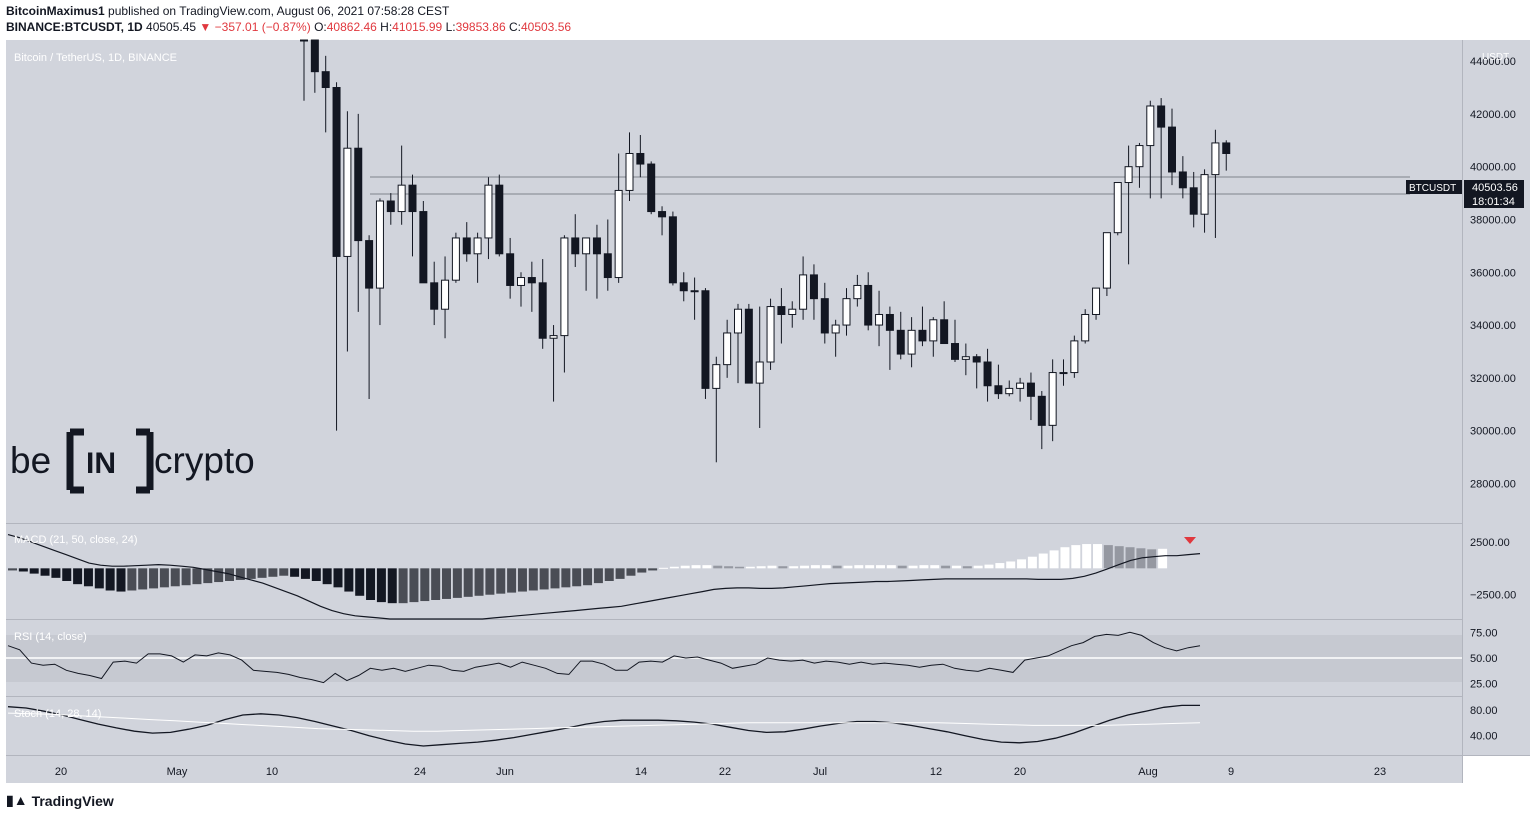  I want to click on time-tick-label: 9, so click(1231, 772).